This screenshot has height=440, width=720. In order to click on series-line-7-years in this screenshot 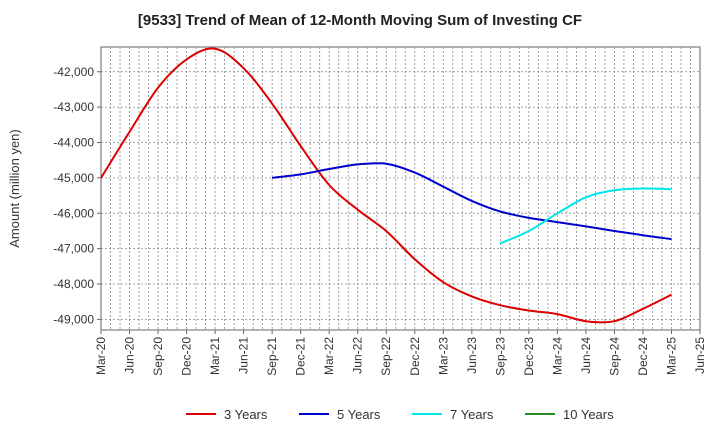, I will do `click(585, 216)`.